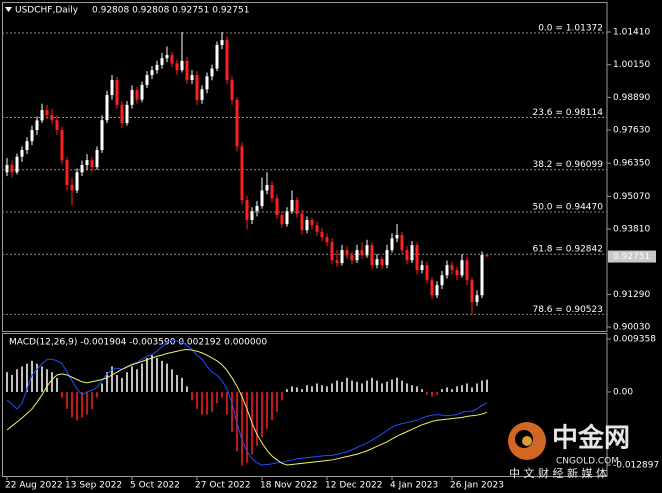 The height and width of the screenshot is (493, 662). Describe the element at coordinates (631, 33) in the screenshot. I see `y-tick-label: 1.01410` at that location.